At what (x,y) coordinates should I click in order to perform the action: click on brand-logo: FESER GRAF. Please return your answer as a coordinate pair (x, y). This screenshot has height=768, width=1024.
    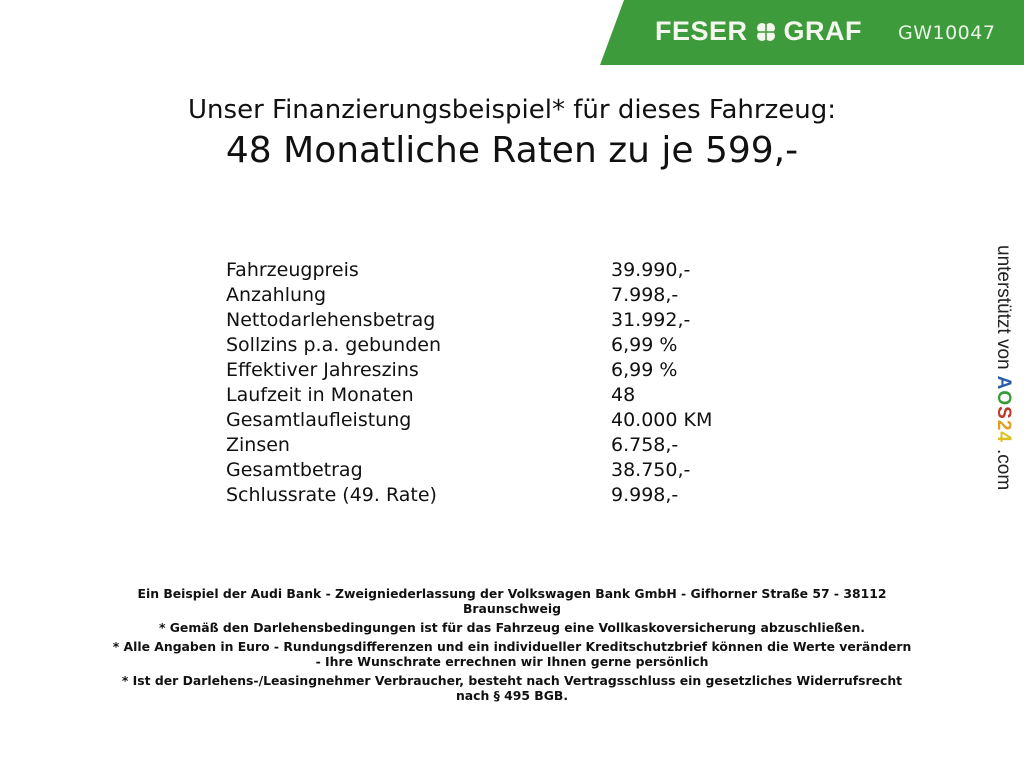
    Looking at the image, I should click on (758, 31).